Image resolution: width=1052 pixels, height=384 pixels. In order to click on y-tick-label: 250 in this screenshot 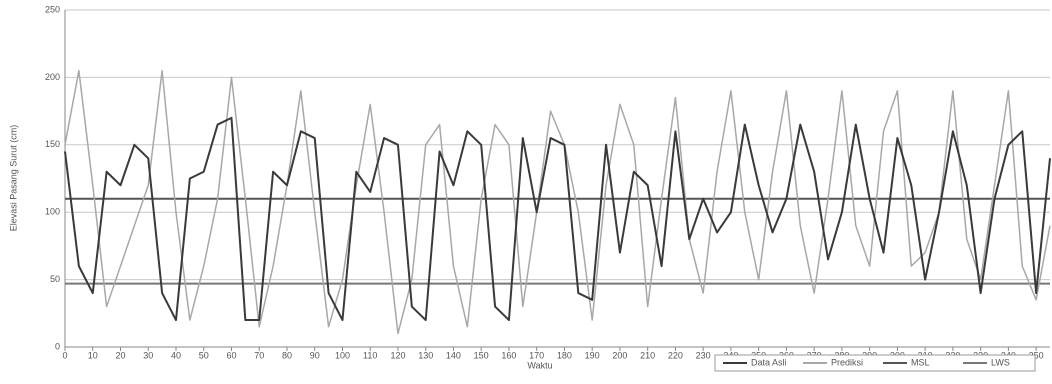, I will do `click(52, 9)`.